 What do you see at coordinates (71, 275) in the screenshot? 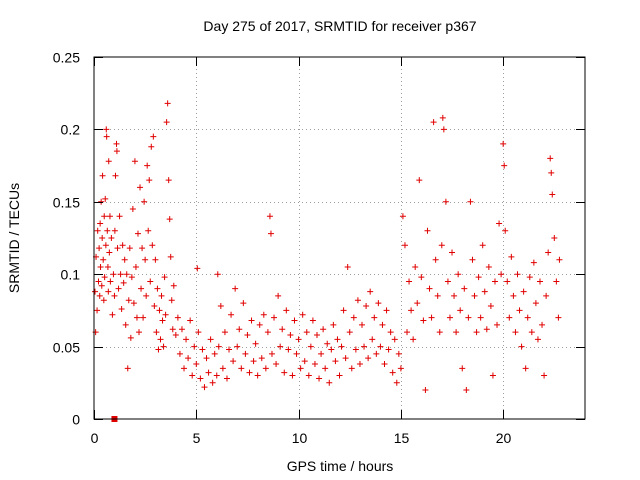
I see `y-tick-label: 0.1` at bounding box center [71, 275].